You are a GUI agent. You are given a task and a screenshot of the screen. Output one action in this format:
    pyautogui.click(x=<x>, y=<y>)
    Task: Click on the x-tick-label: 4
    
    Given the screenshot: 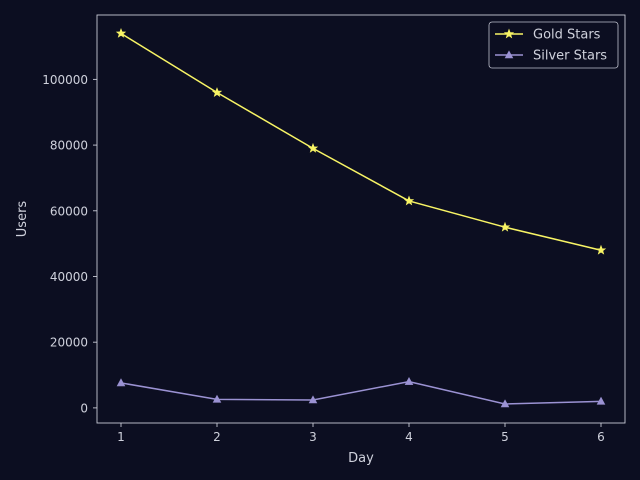 What is the action you would take?
    pyautogui.click(x=409, y=437)
    